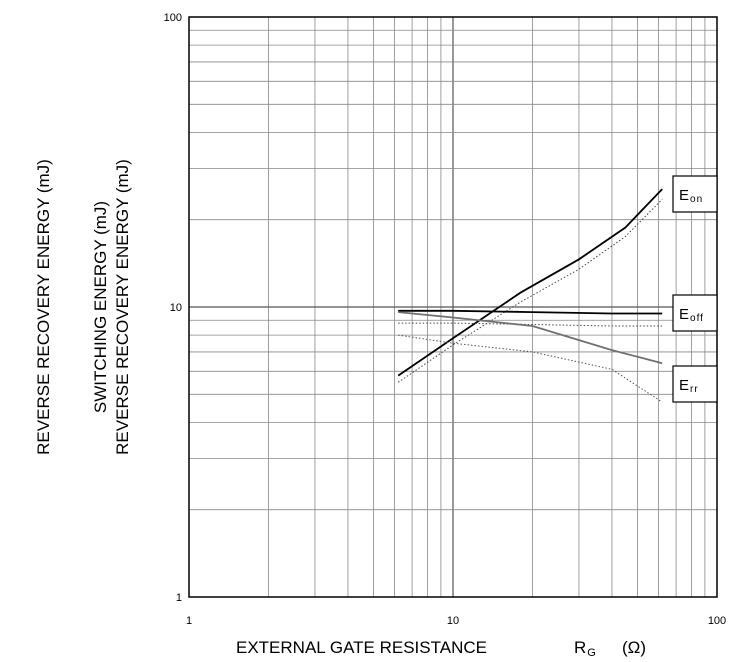 The height and width of the screenshot is (662, 744). I want to click on legend-eon-label: Eon, so click(691, 196).